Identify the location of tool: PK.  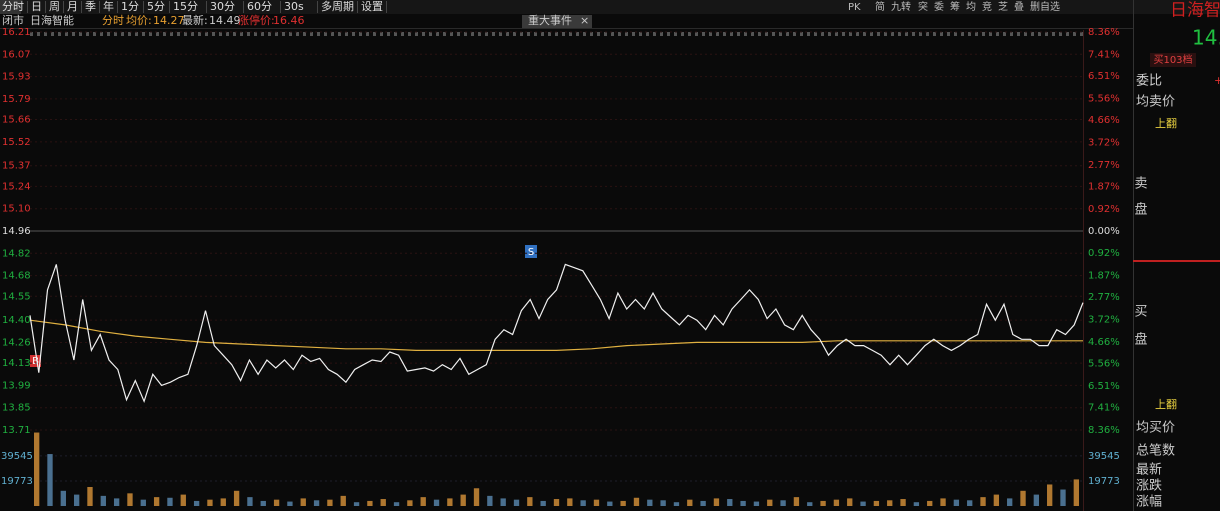
(854, 7).